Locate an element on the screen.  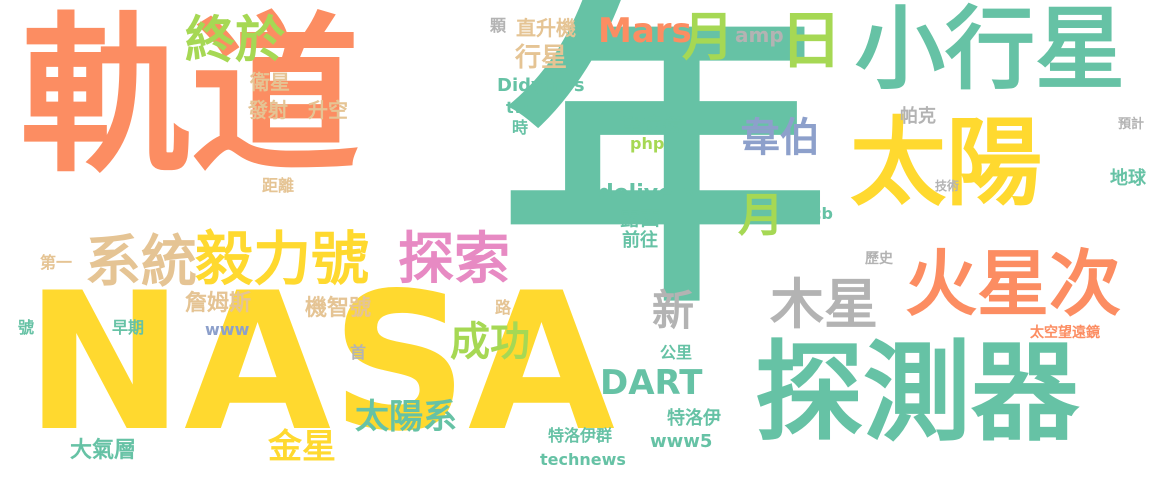
word-number: 號 is located at coordinates (26, 327).